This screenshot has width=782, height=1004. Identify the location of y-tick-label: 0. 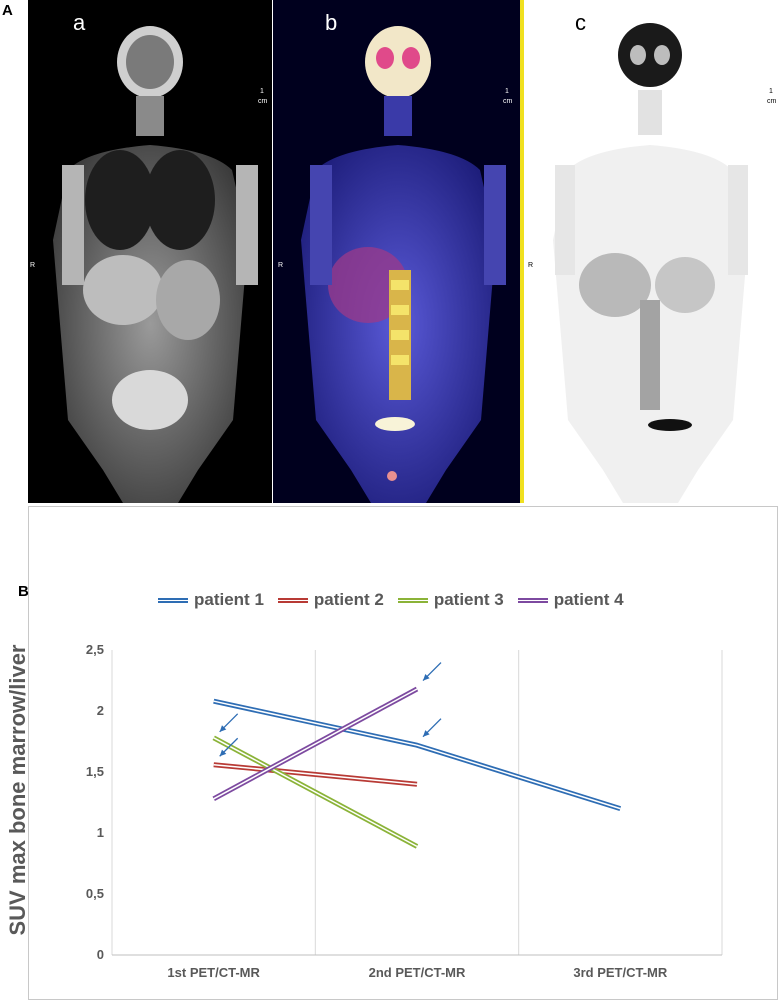
(100, 954).